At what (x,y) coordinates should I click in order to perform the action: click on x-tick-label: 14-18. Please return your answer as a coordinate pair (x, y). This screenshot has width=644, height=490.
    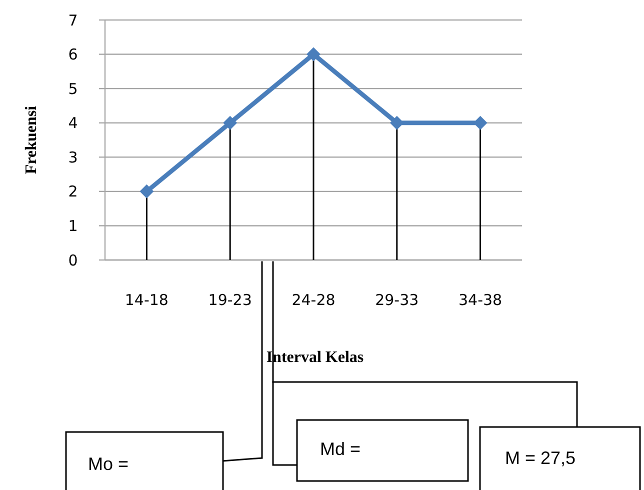
    Looking at the image, I should click on (146, 300).